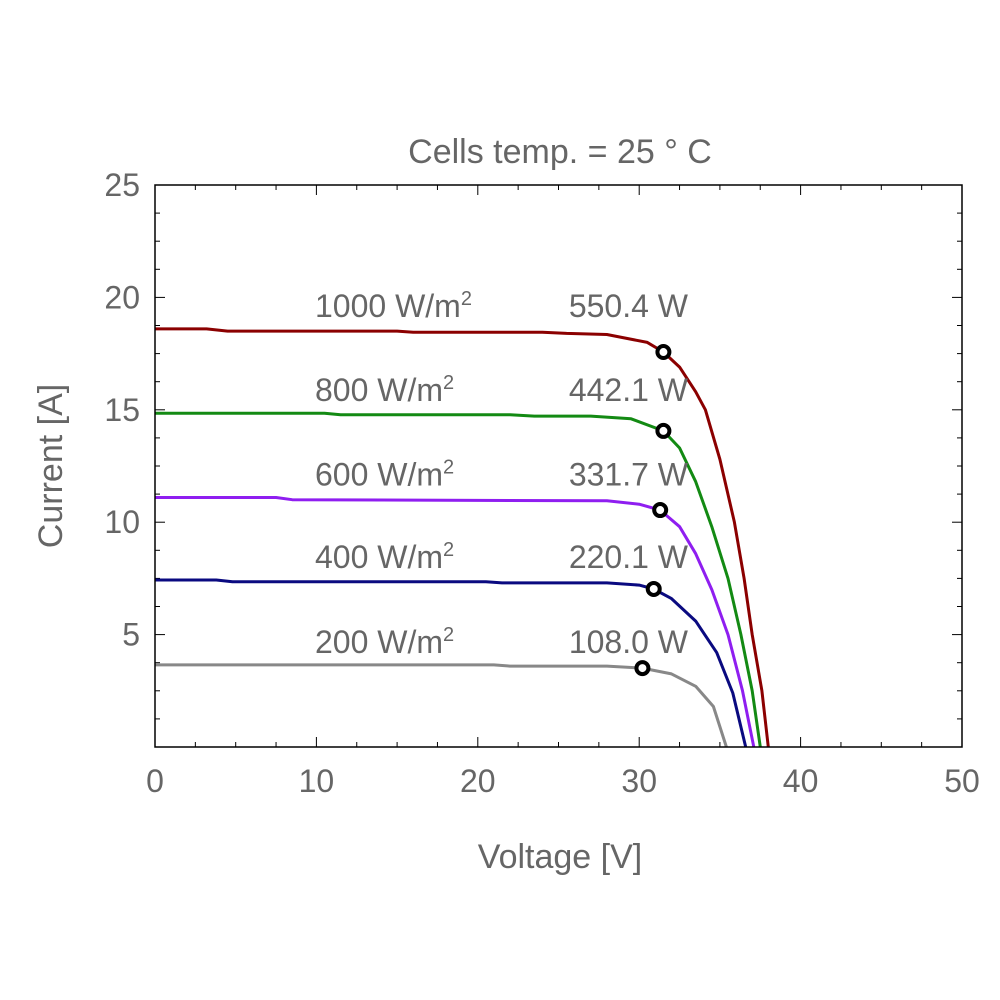 The width and height of the screenshot is (1000, 1000). Describe the element at coordinates (629, 306) in the screenshot. I see `power-label: 550.4 W` at that location.